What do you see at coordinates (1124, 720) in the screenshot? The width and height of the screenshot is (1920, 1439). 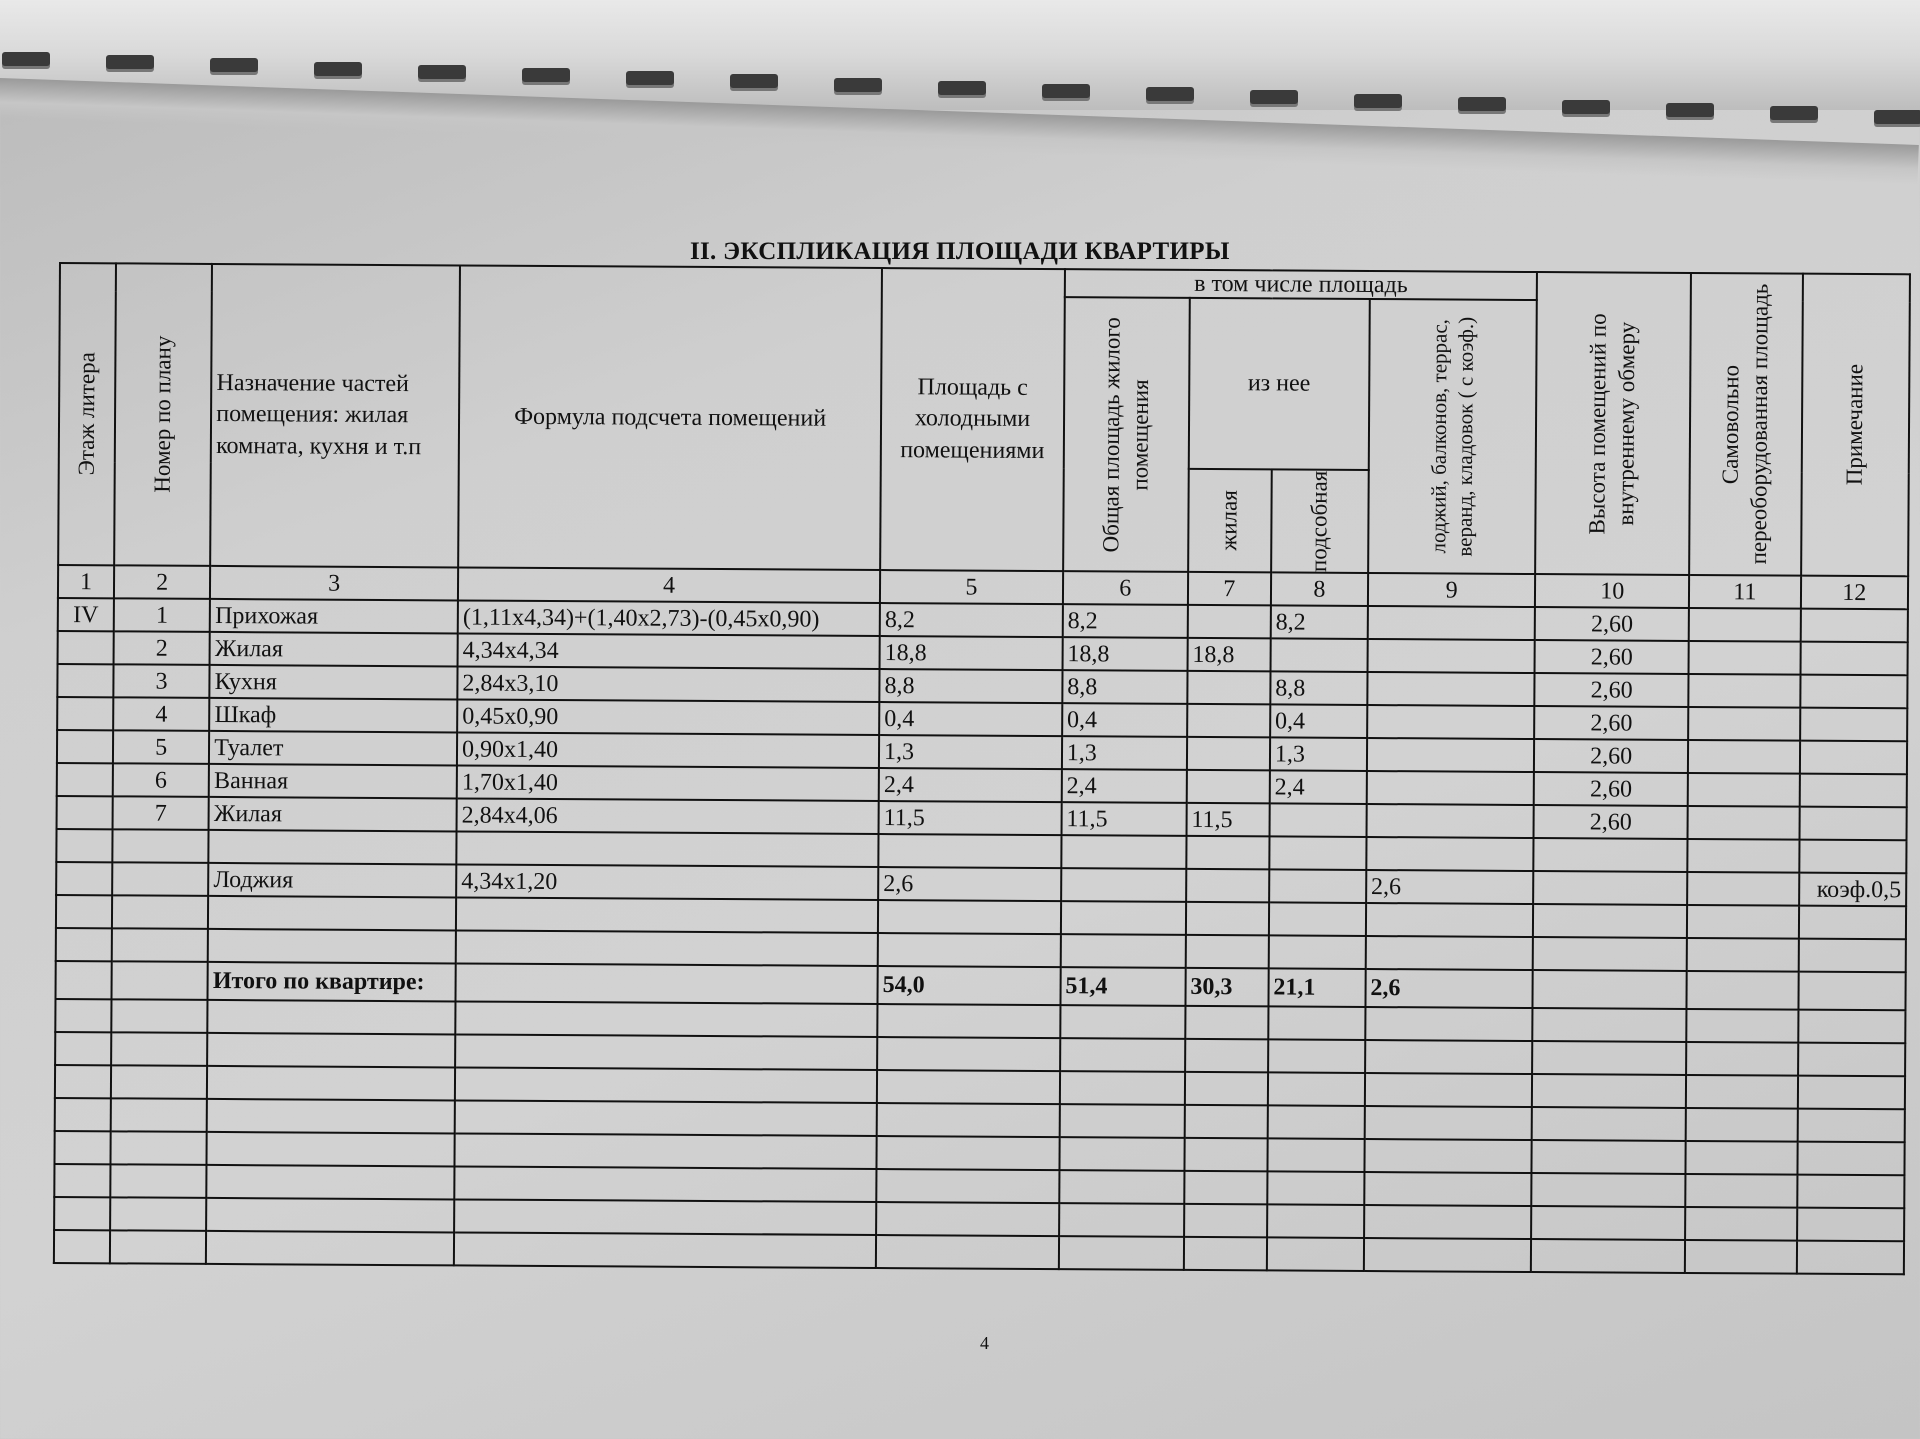 I see `cell-col-6: 0,4` at bounding box center [1124, 720].